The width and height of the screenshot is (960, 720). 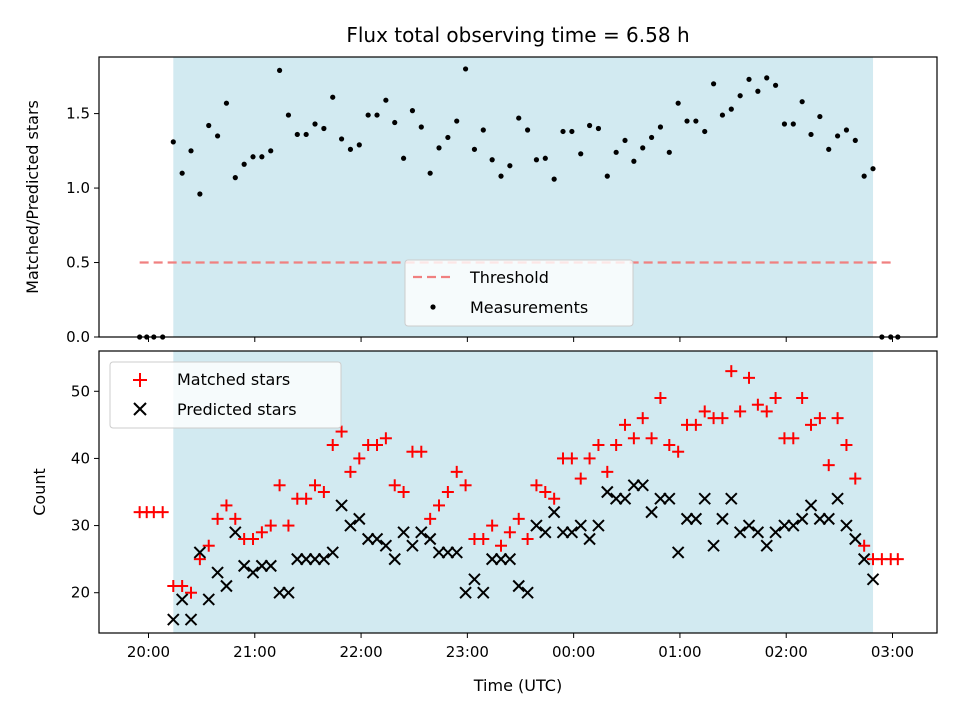 What do you see at coordinates (519, 293) in the screenshot?
I see `top-legend: Threshold Measurements` at bounding box center [519, 293].